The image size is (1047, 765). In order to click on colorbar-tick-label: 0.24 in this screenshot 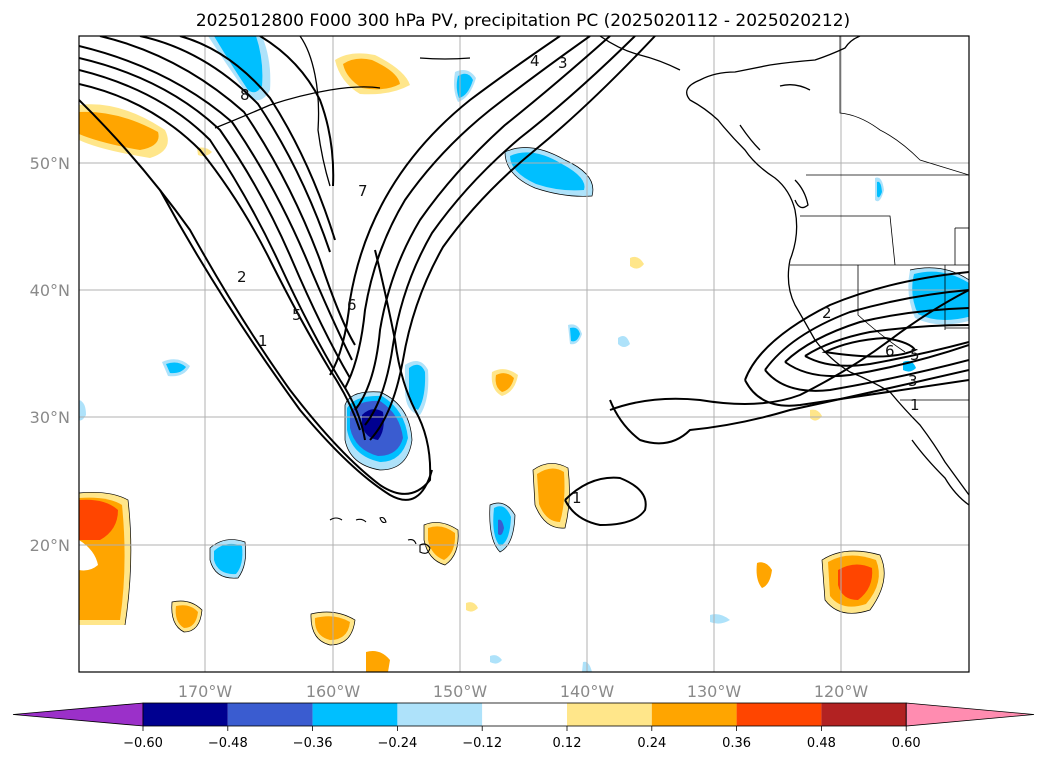, I will do `click(651, 743)`.